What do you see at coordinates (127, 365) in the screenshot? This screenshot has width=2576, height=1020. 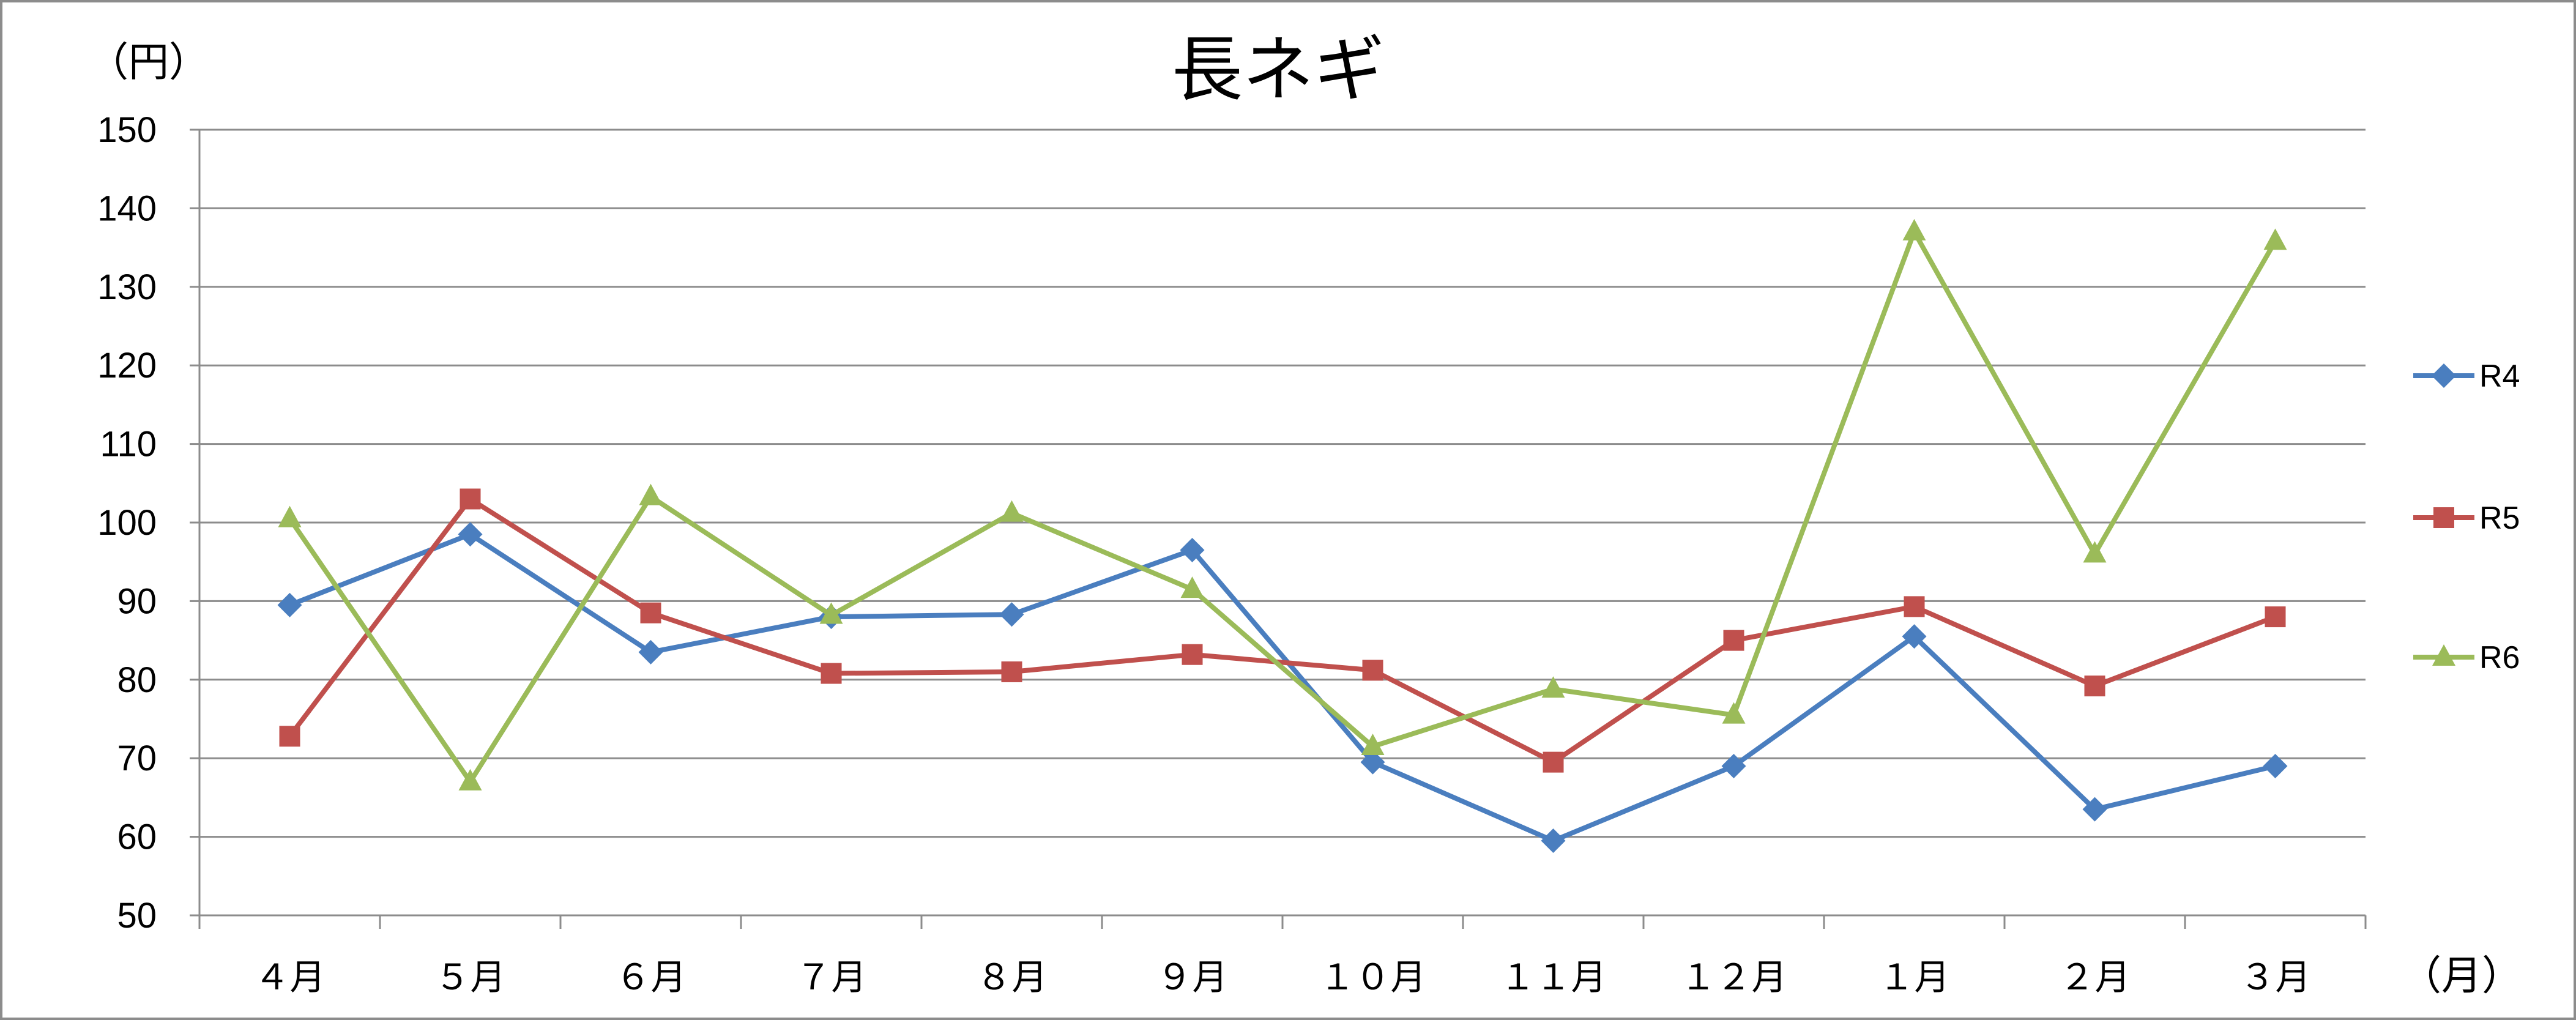 I see `y-tick-label: 120` at bounding box center [127, 365].